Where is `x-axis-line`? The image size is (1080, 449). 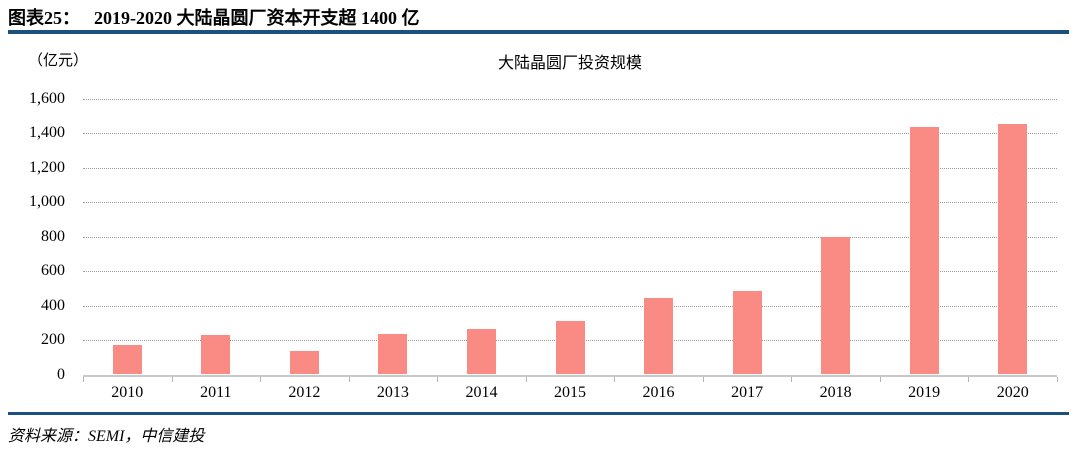 x-axis-line is located at coordinates (570, 375).